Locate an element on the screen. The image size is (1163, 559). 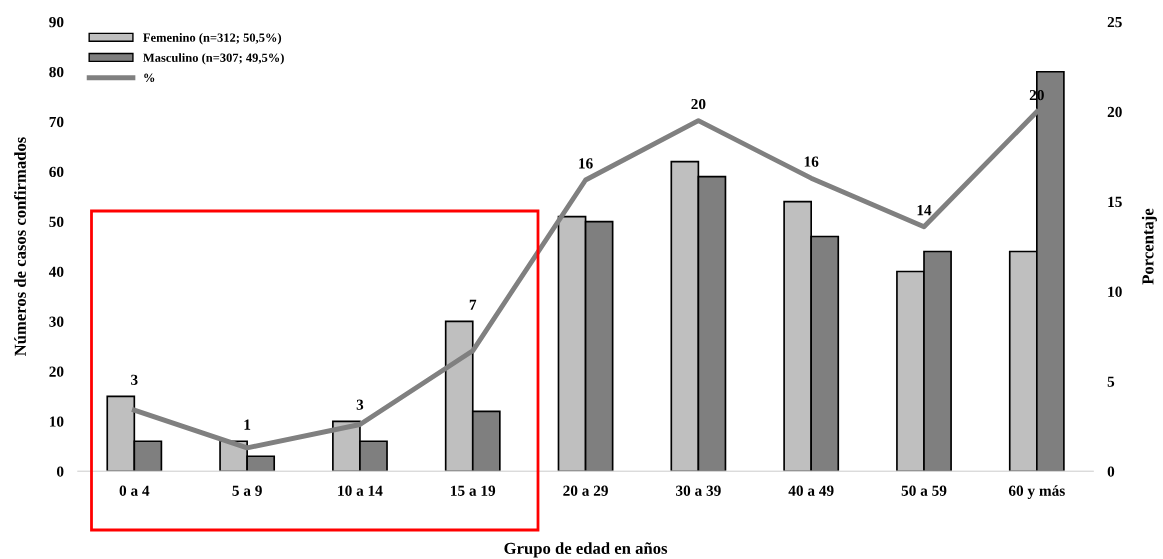
x-axis-title: Grupo de edad en años is located at coordinates (586, 550).